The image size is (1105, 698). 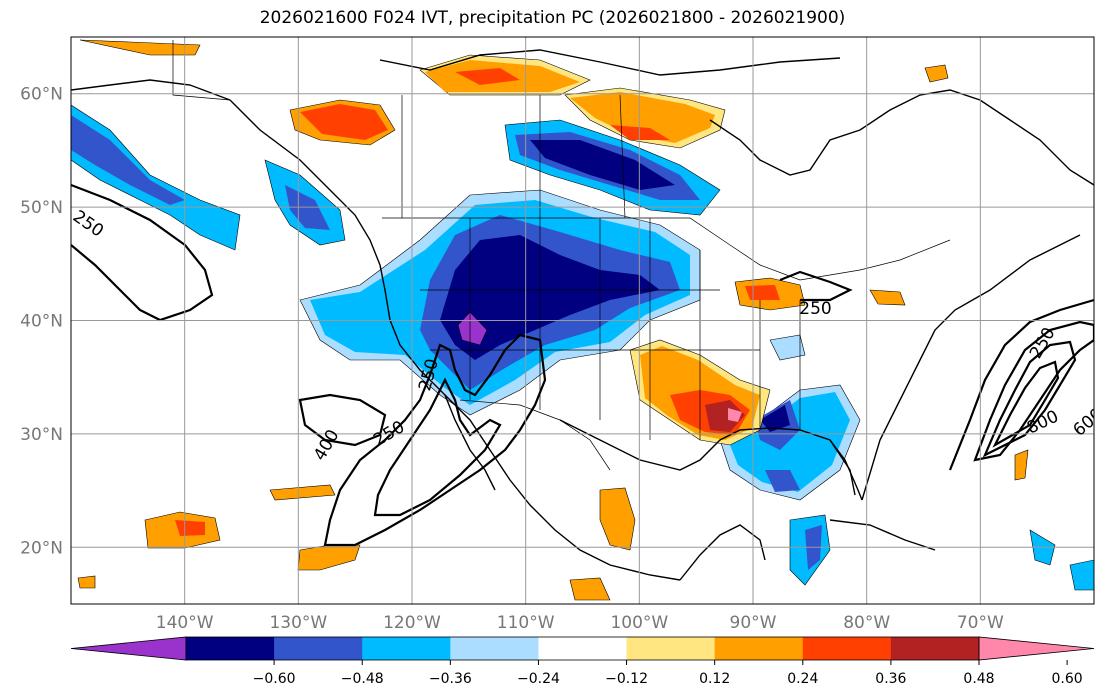 I want to click on cuba, so click(x=882, y=535).